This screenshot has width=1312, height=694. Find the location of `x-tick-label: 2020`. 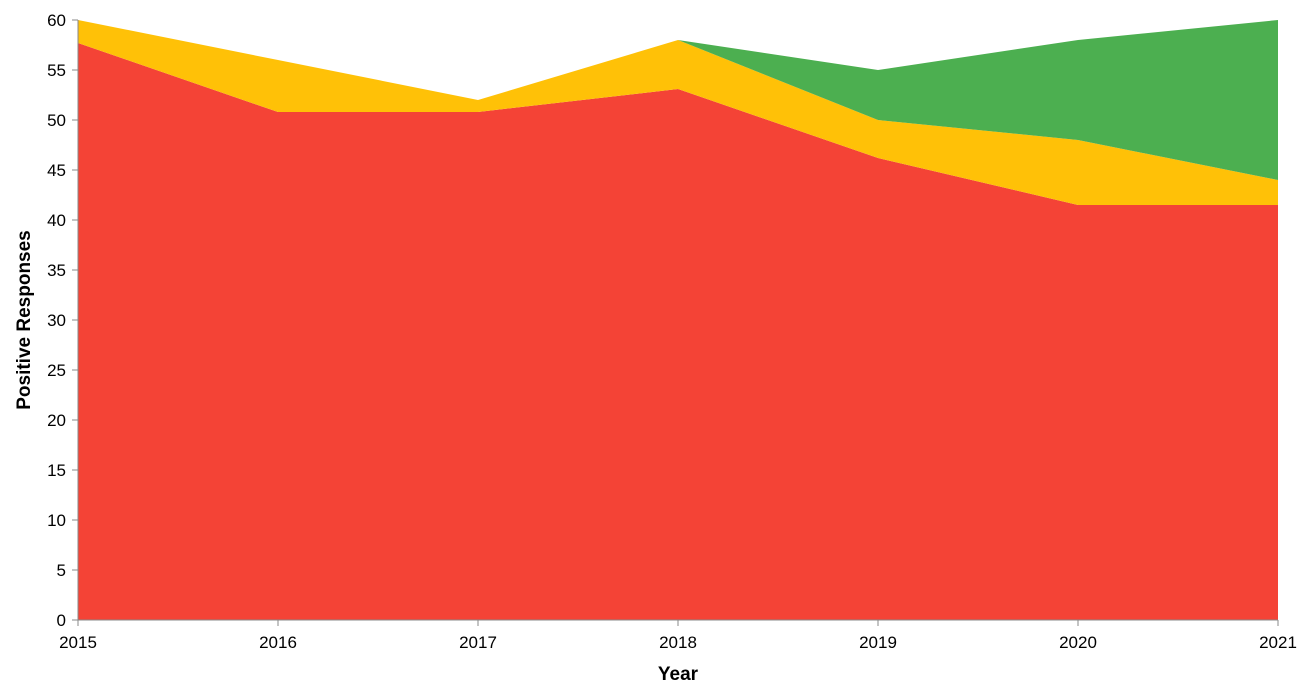

x-tick-label: 2020 is located at coordinates (1078, 642).